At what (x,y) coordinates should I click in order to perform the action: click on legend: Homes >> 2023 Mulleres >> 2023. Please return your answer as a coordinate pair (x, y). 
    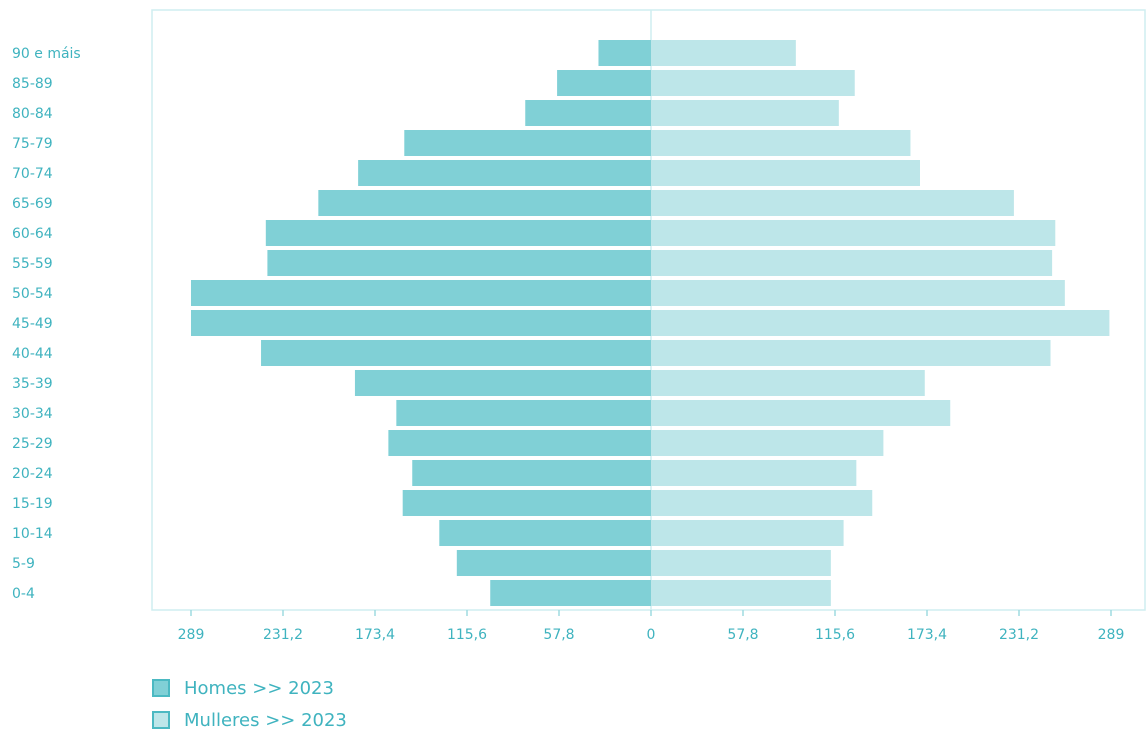
    Looking at the image, I should click on (249, 704).